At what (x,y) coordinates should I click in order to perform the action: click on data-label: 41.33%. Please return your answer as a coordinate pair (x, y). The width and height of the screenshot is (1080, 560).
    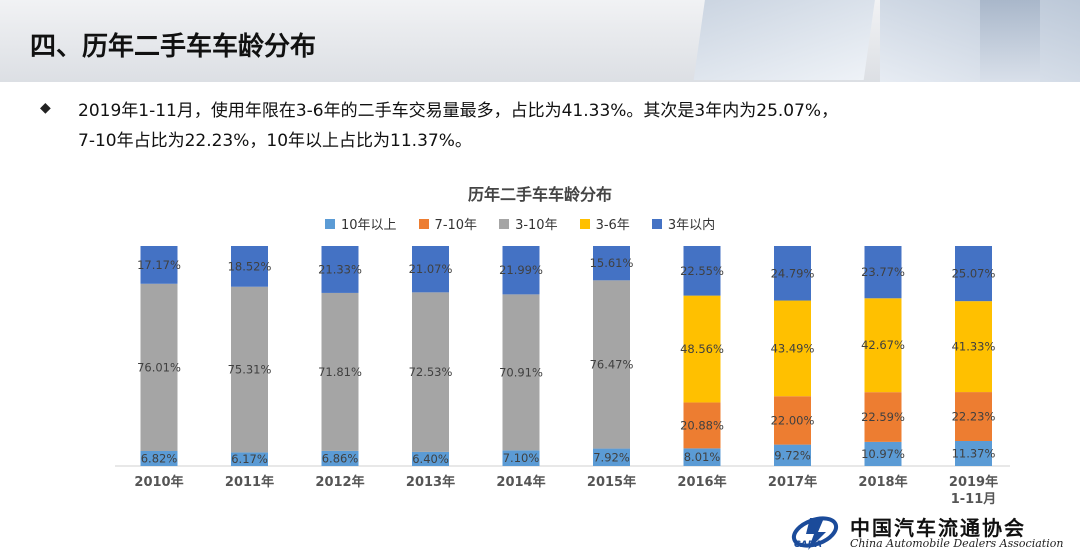
    Looking at the image, I should click on (974, 347).